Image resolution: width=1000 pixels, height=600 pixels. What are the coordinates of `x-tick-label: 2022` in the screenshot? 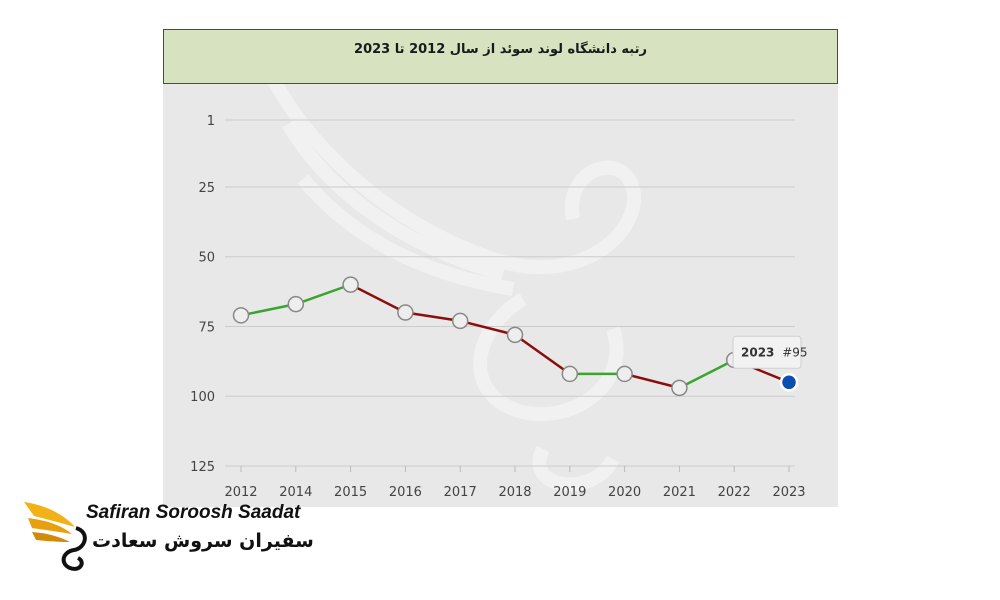 It's located at (734, 492).